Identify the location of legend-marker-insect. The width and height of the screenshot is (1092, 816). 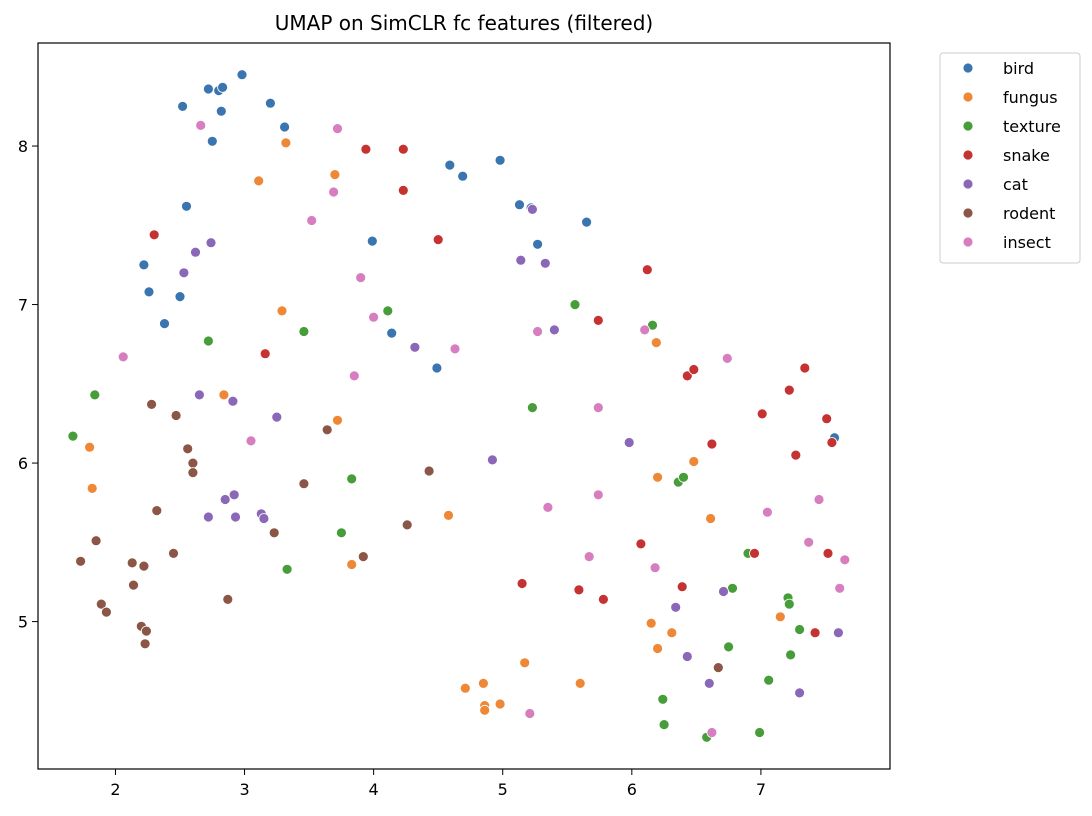
(968, 242).